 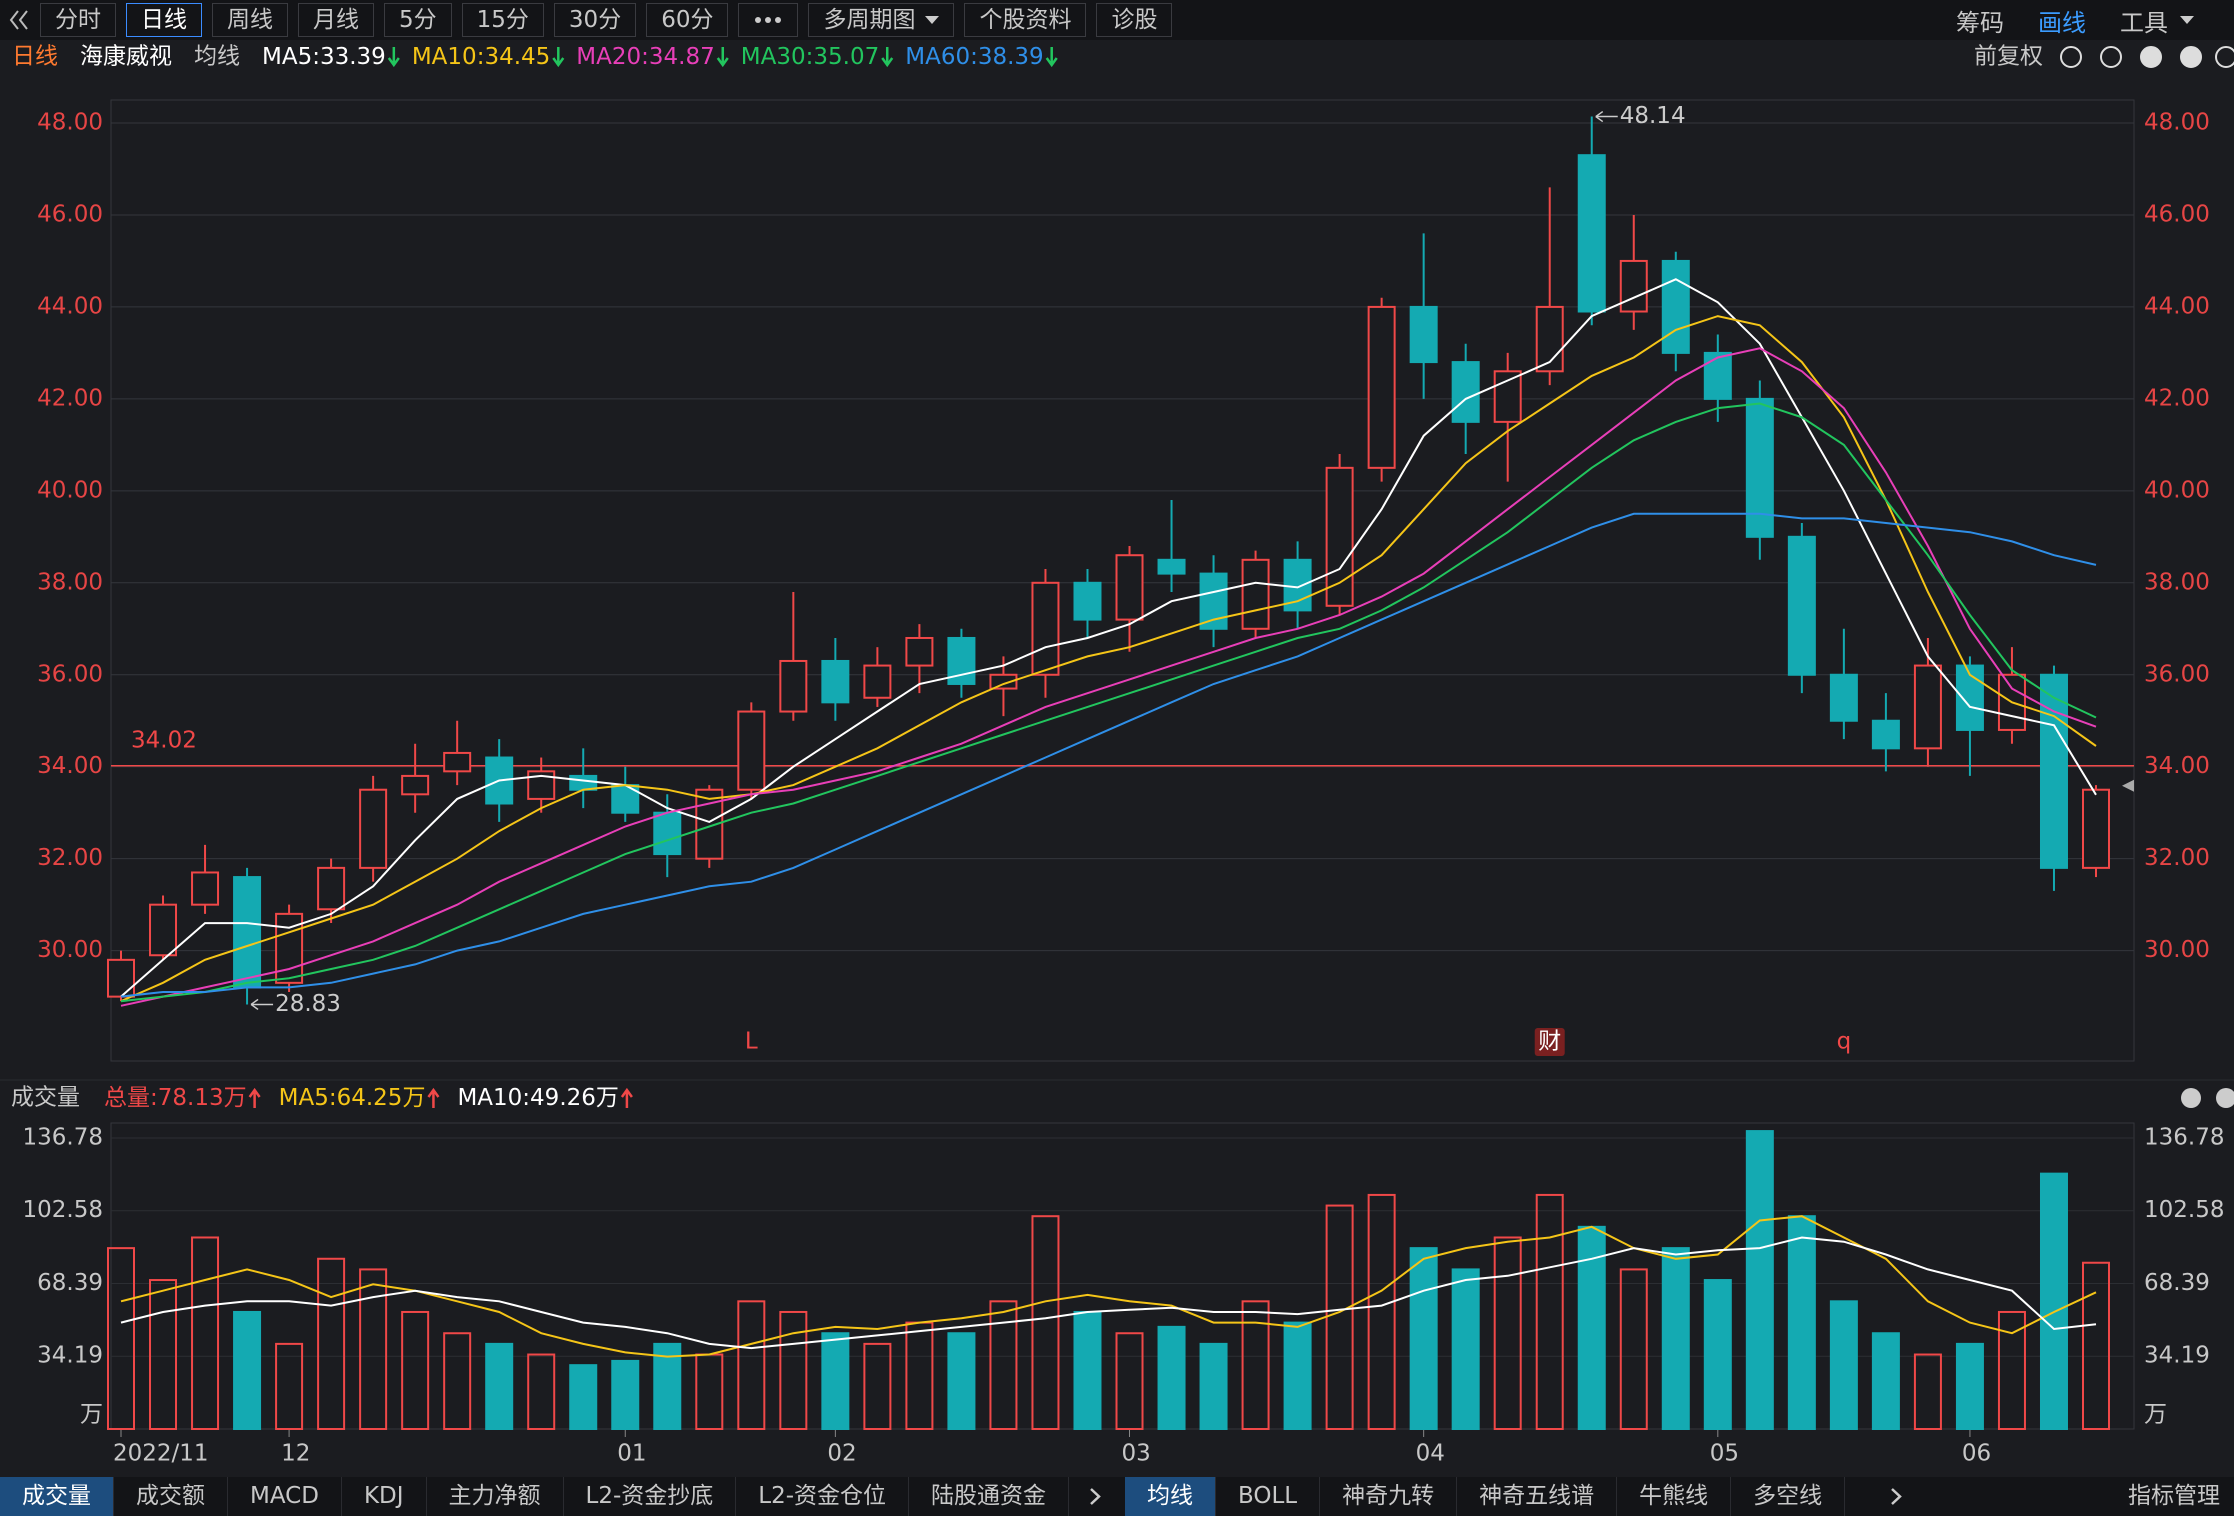 What do you see at coordinates (336, 20) in the screenshot?
I see `period-tab: 月线` at bounding box center [336, 20].